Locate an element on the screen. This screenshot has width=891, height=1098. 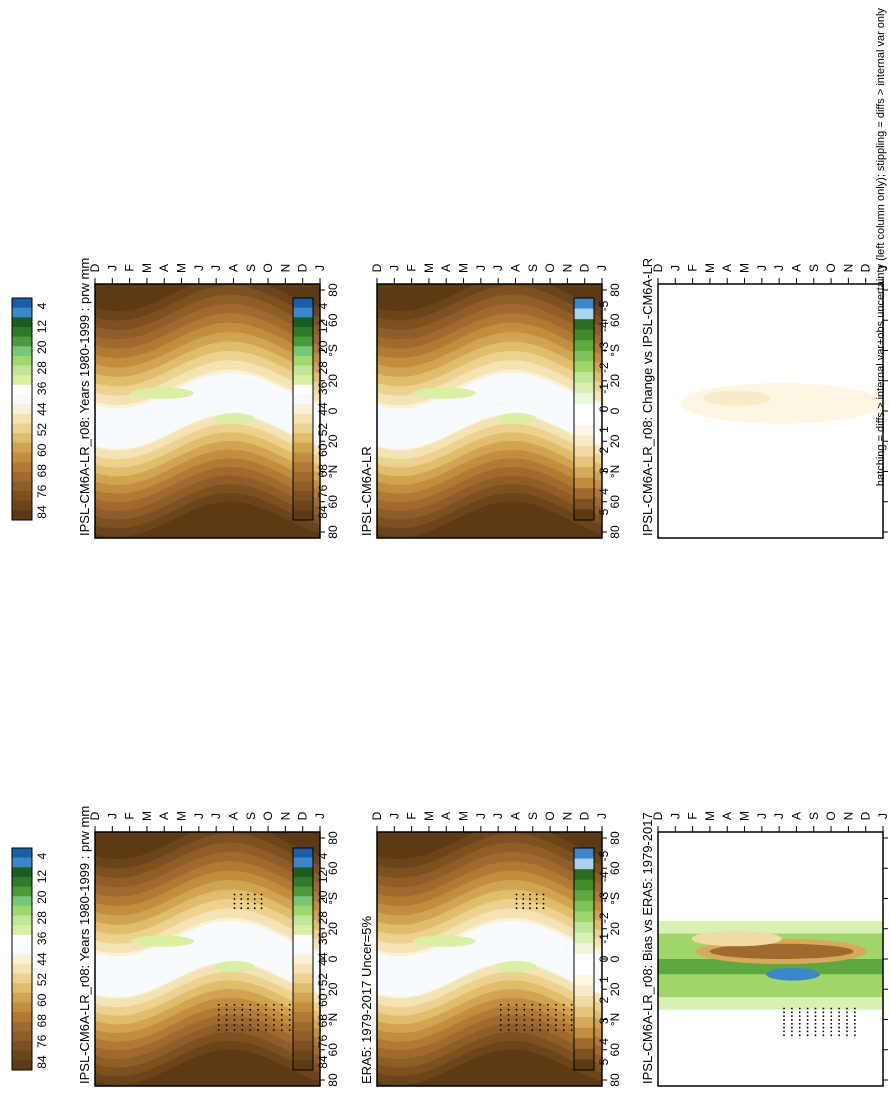
colorbar-tick-label: -1 is located at coordinates (604, 388).